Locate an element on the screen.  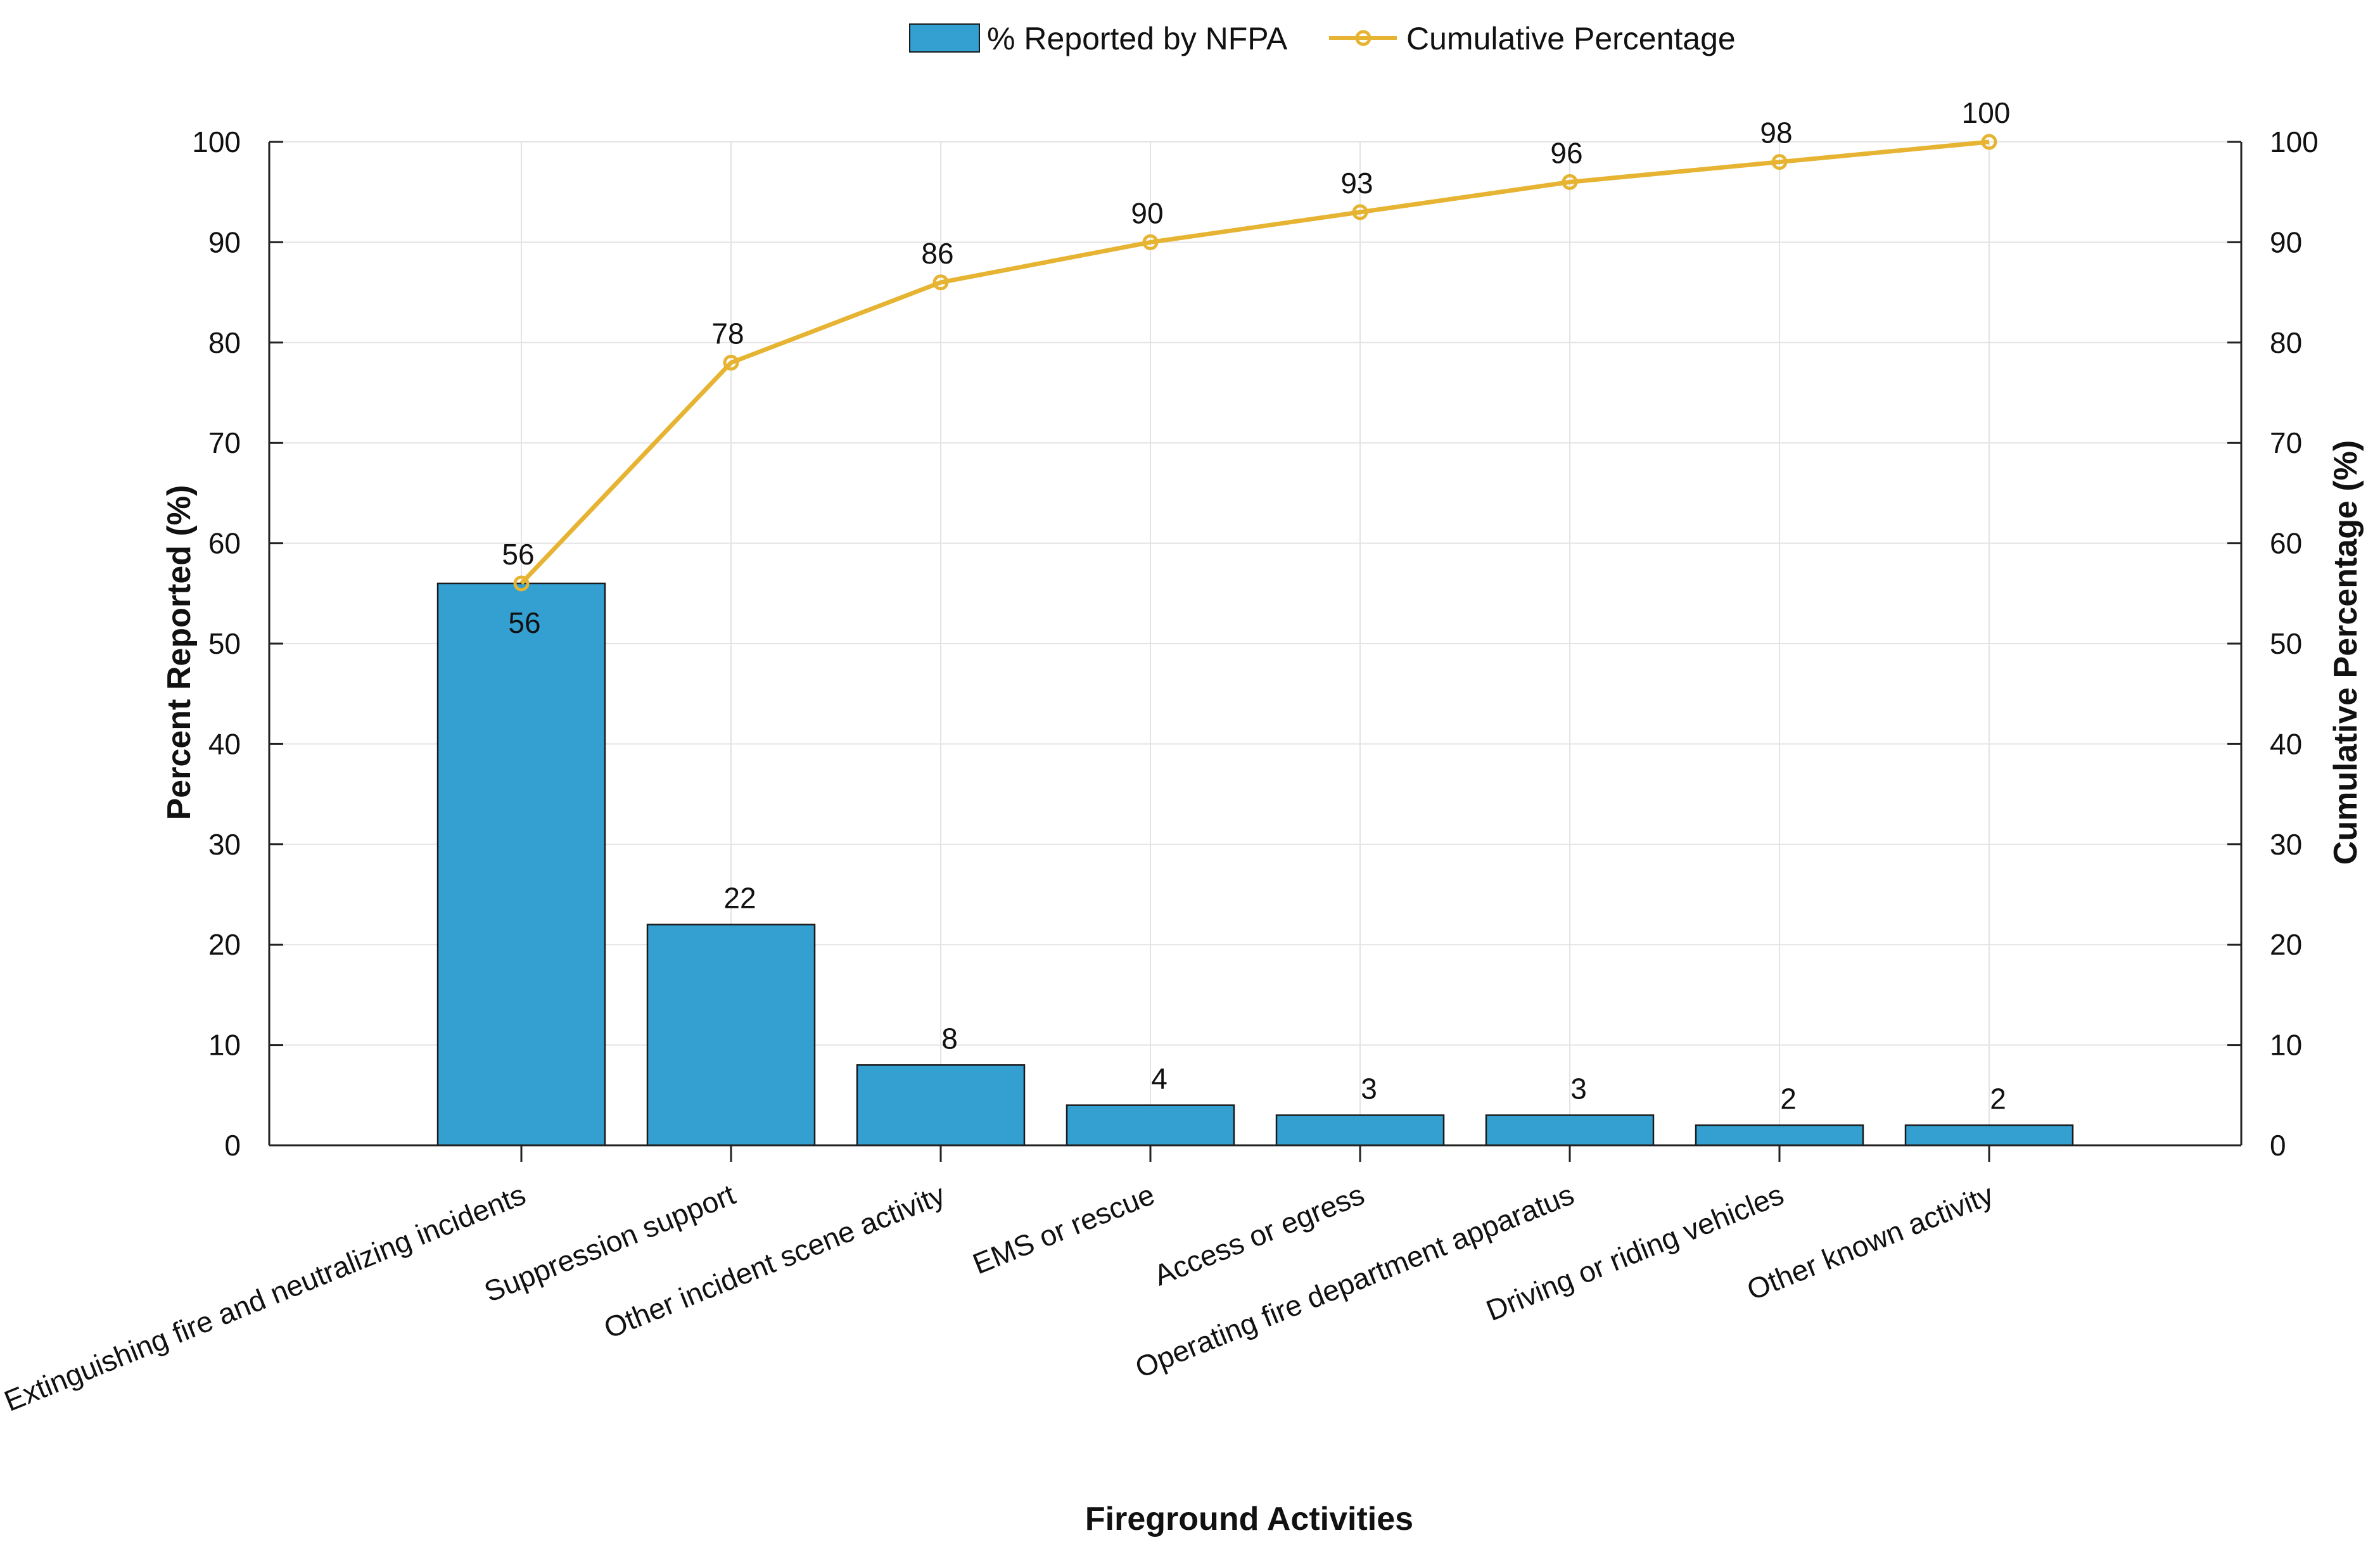
cumulative-value-label: 96 is located at coordinates (1566, 152).